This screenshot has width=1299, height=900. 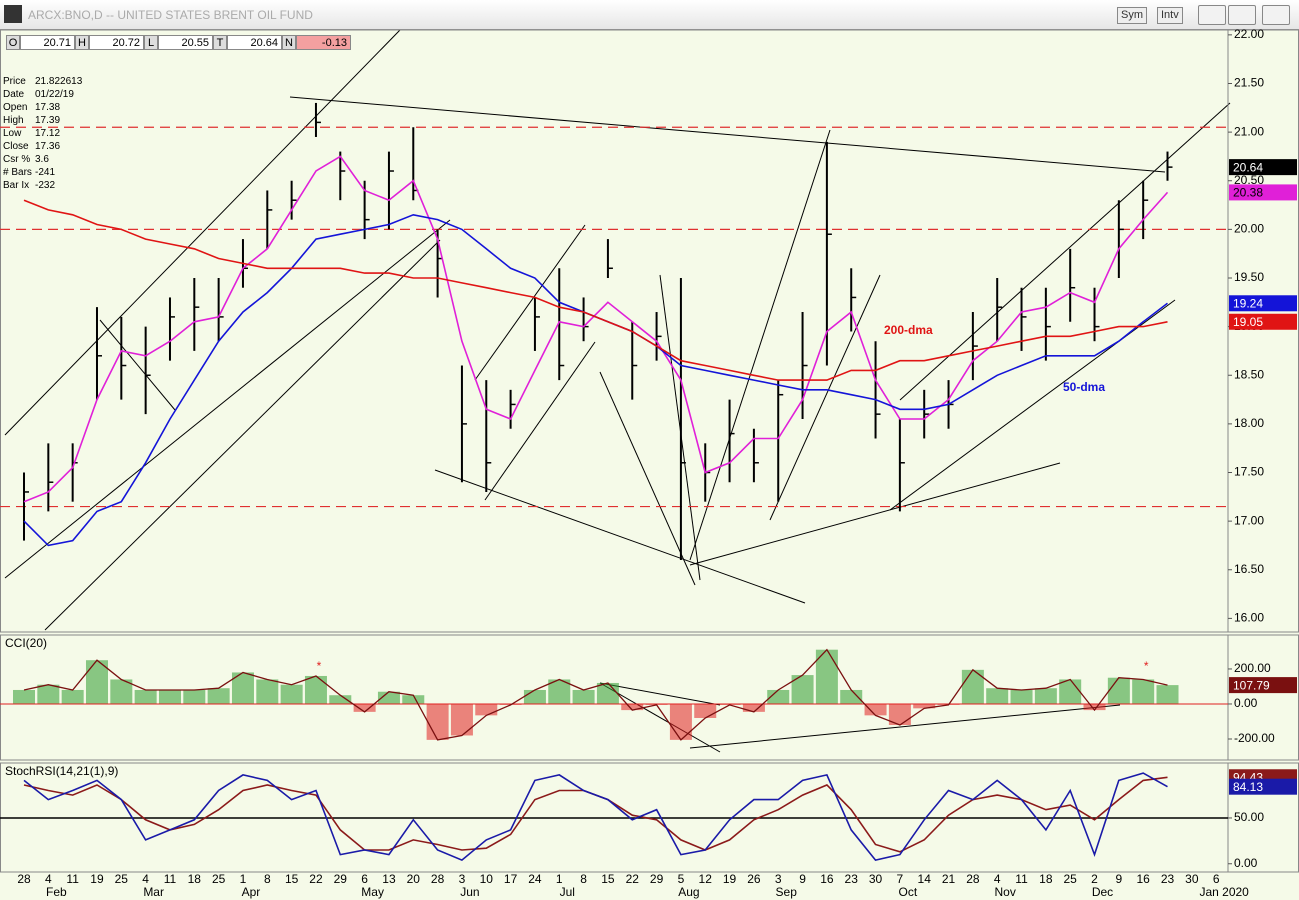 I want to click on series-line, so click(x=595, y=817).